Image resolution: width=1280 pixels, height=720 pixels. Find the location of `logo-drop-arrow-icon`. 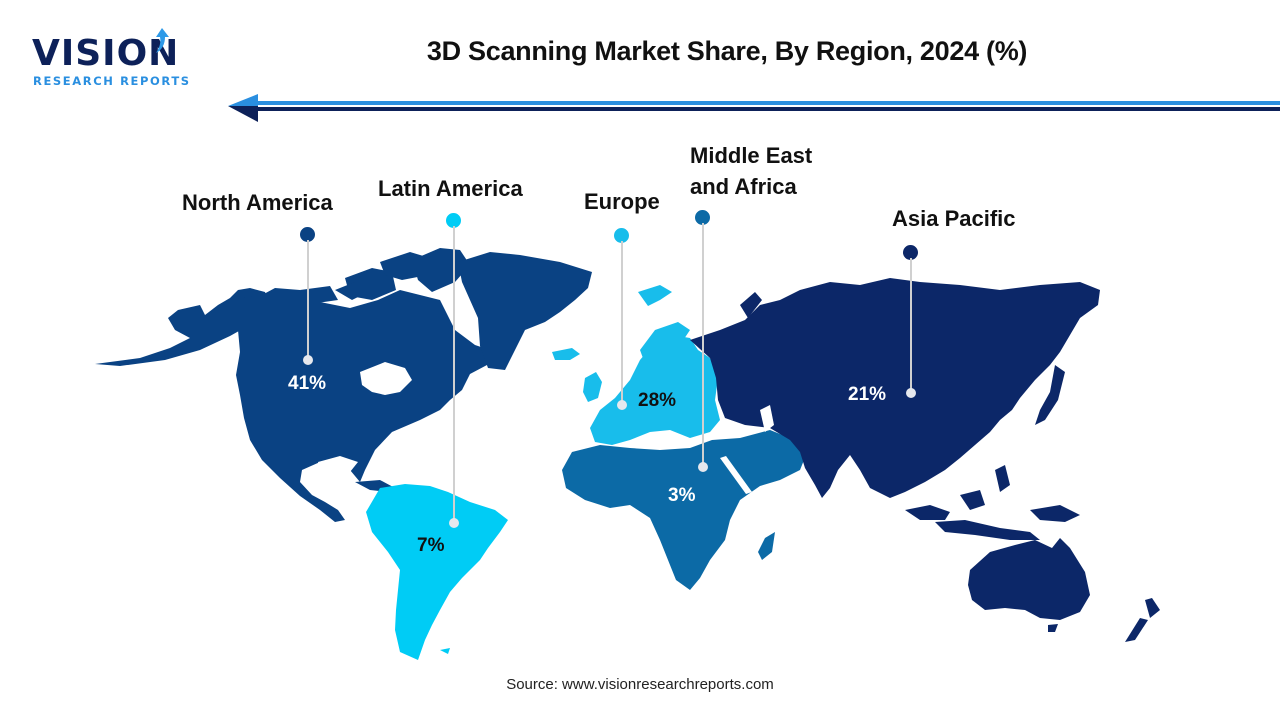

logo-drop-arrow-icon is located at coordinates (162, 40).